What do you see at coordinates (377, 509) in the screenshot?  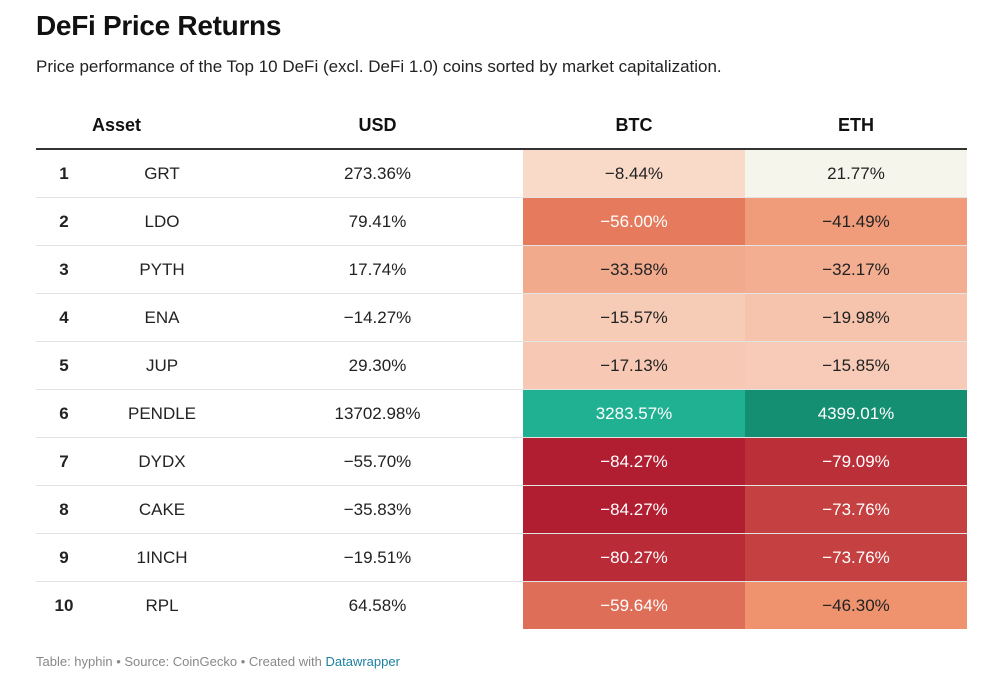 I see `usd-cell: −35.83%` at bounding box center [377, 509].